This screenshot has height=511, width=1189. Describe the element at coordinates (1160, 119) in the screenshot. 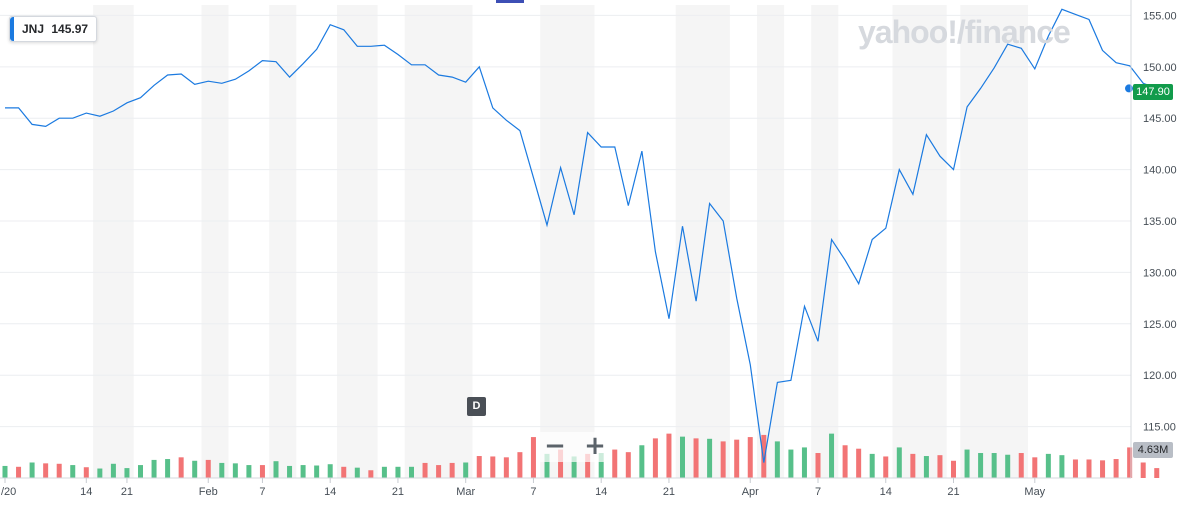

I see `y-tick-label: 145.00` at that location.